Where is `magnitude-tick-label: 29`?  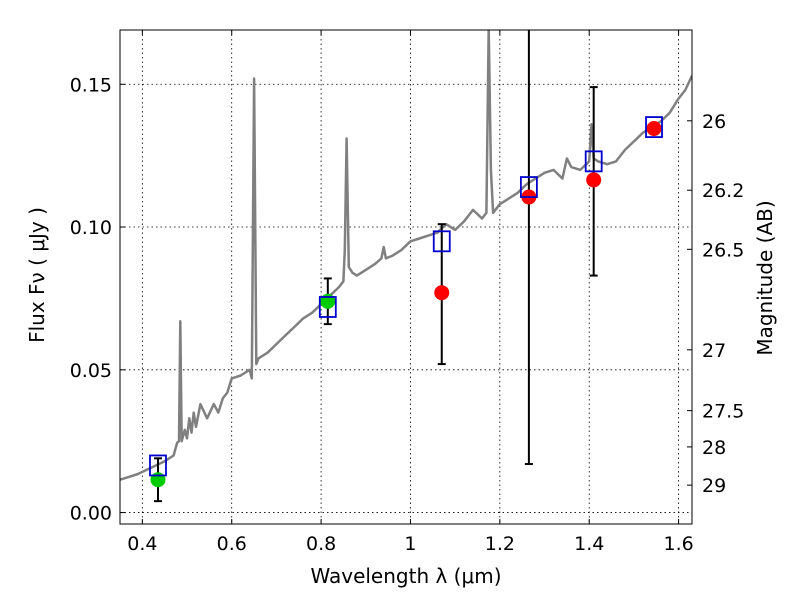
magnitude-tick-label: 29 is located at coordinates (714, 486).